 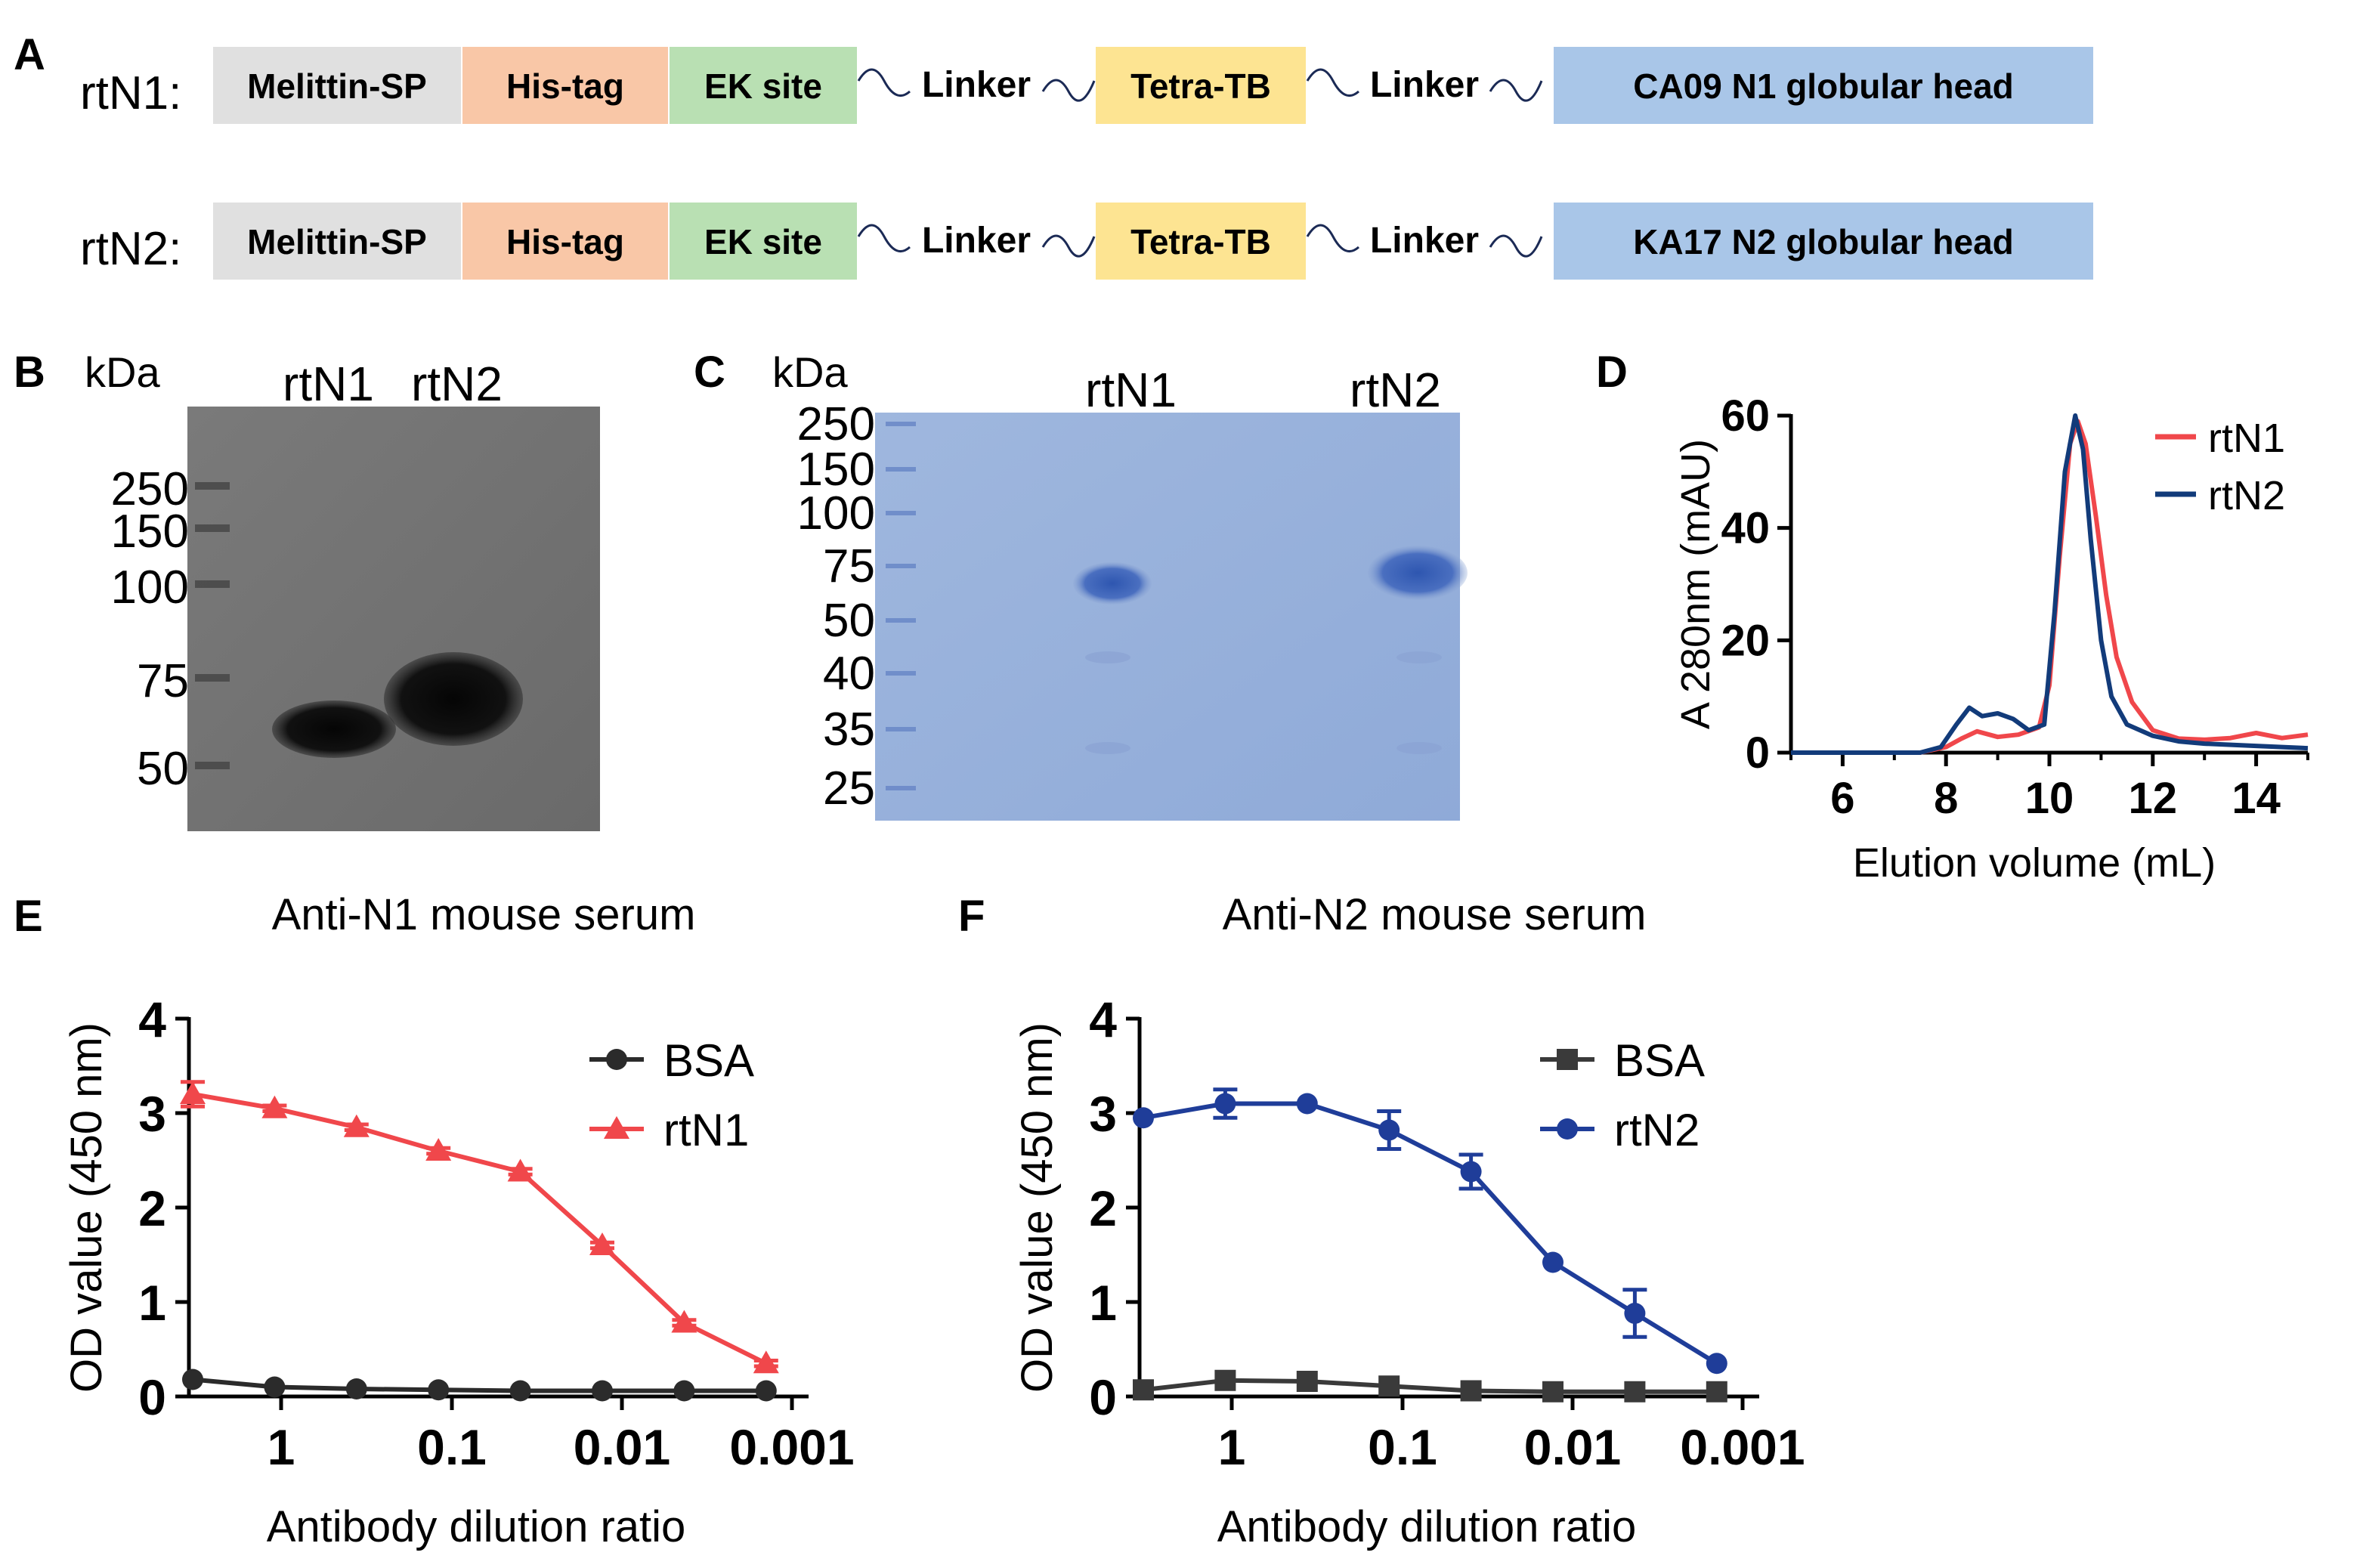 What do you see at coordinates (1657, 1130) in the screenshot?
I see `legend-label-rtn2: rtN2` at bounding box center [1657, 1130].